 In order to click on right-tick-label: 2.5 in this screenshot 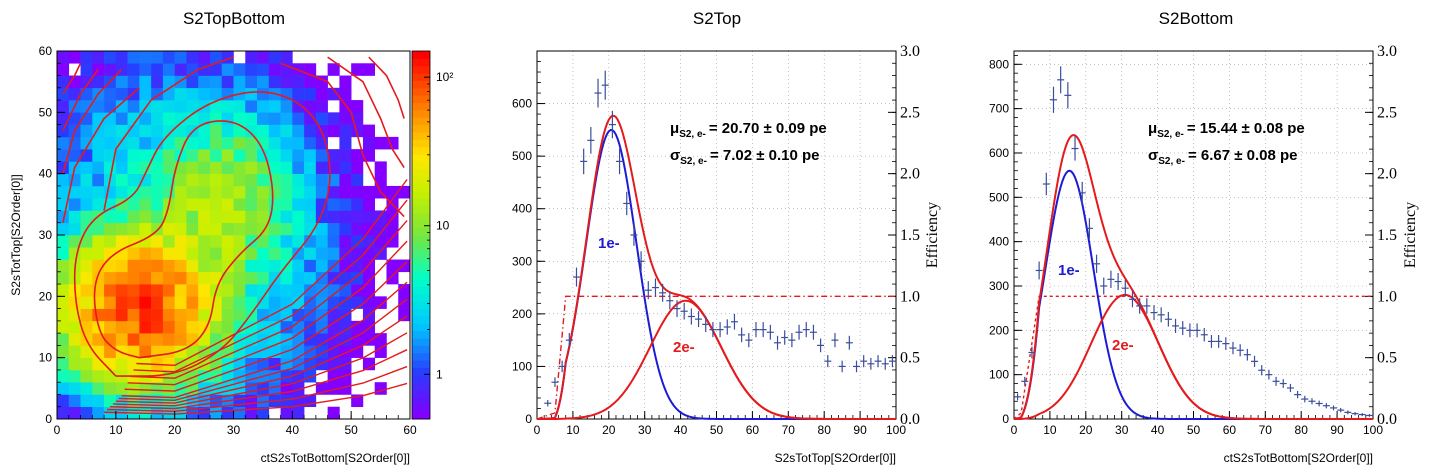, I will do `click(910, 112)`.